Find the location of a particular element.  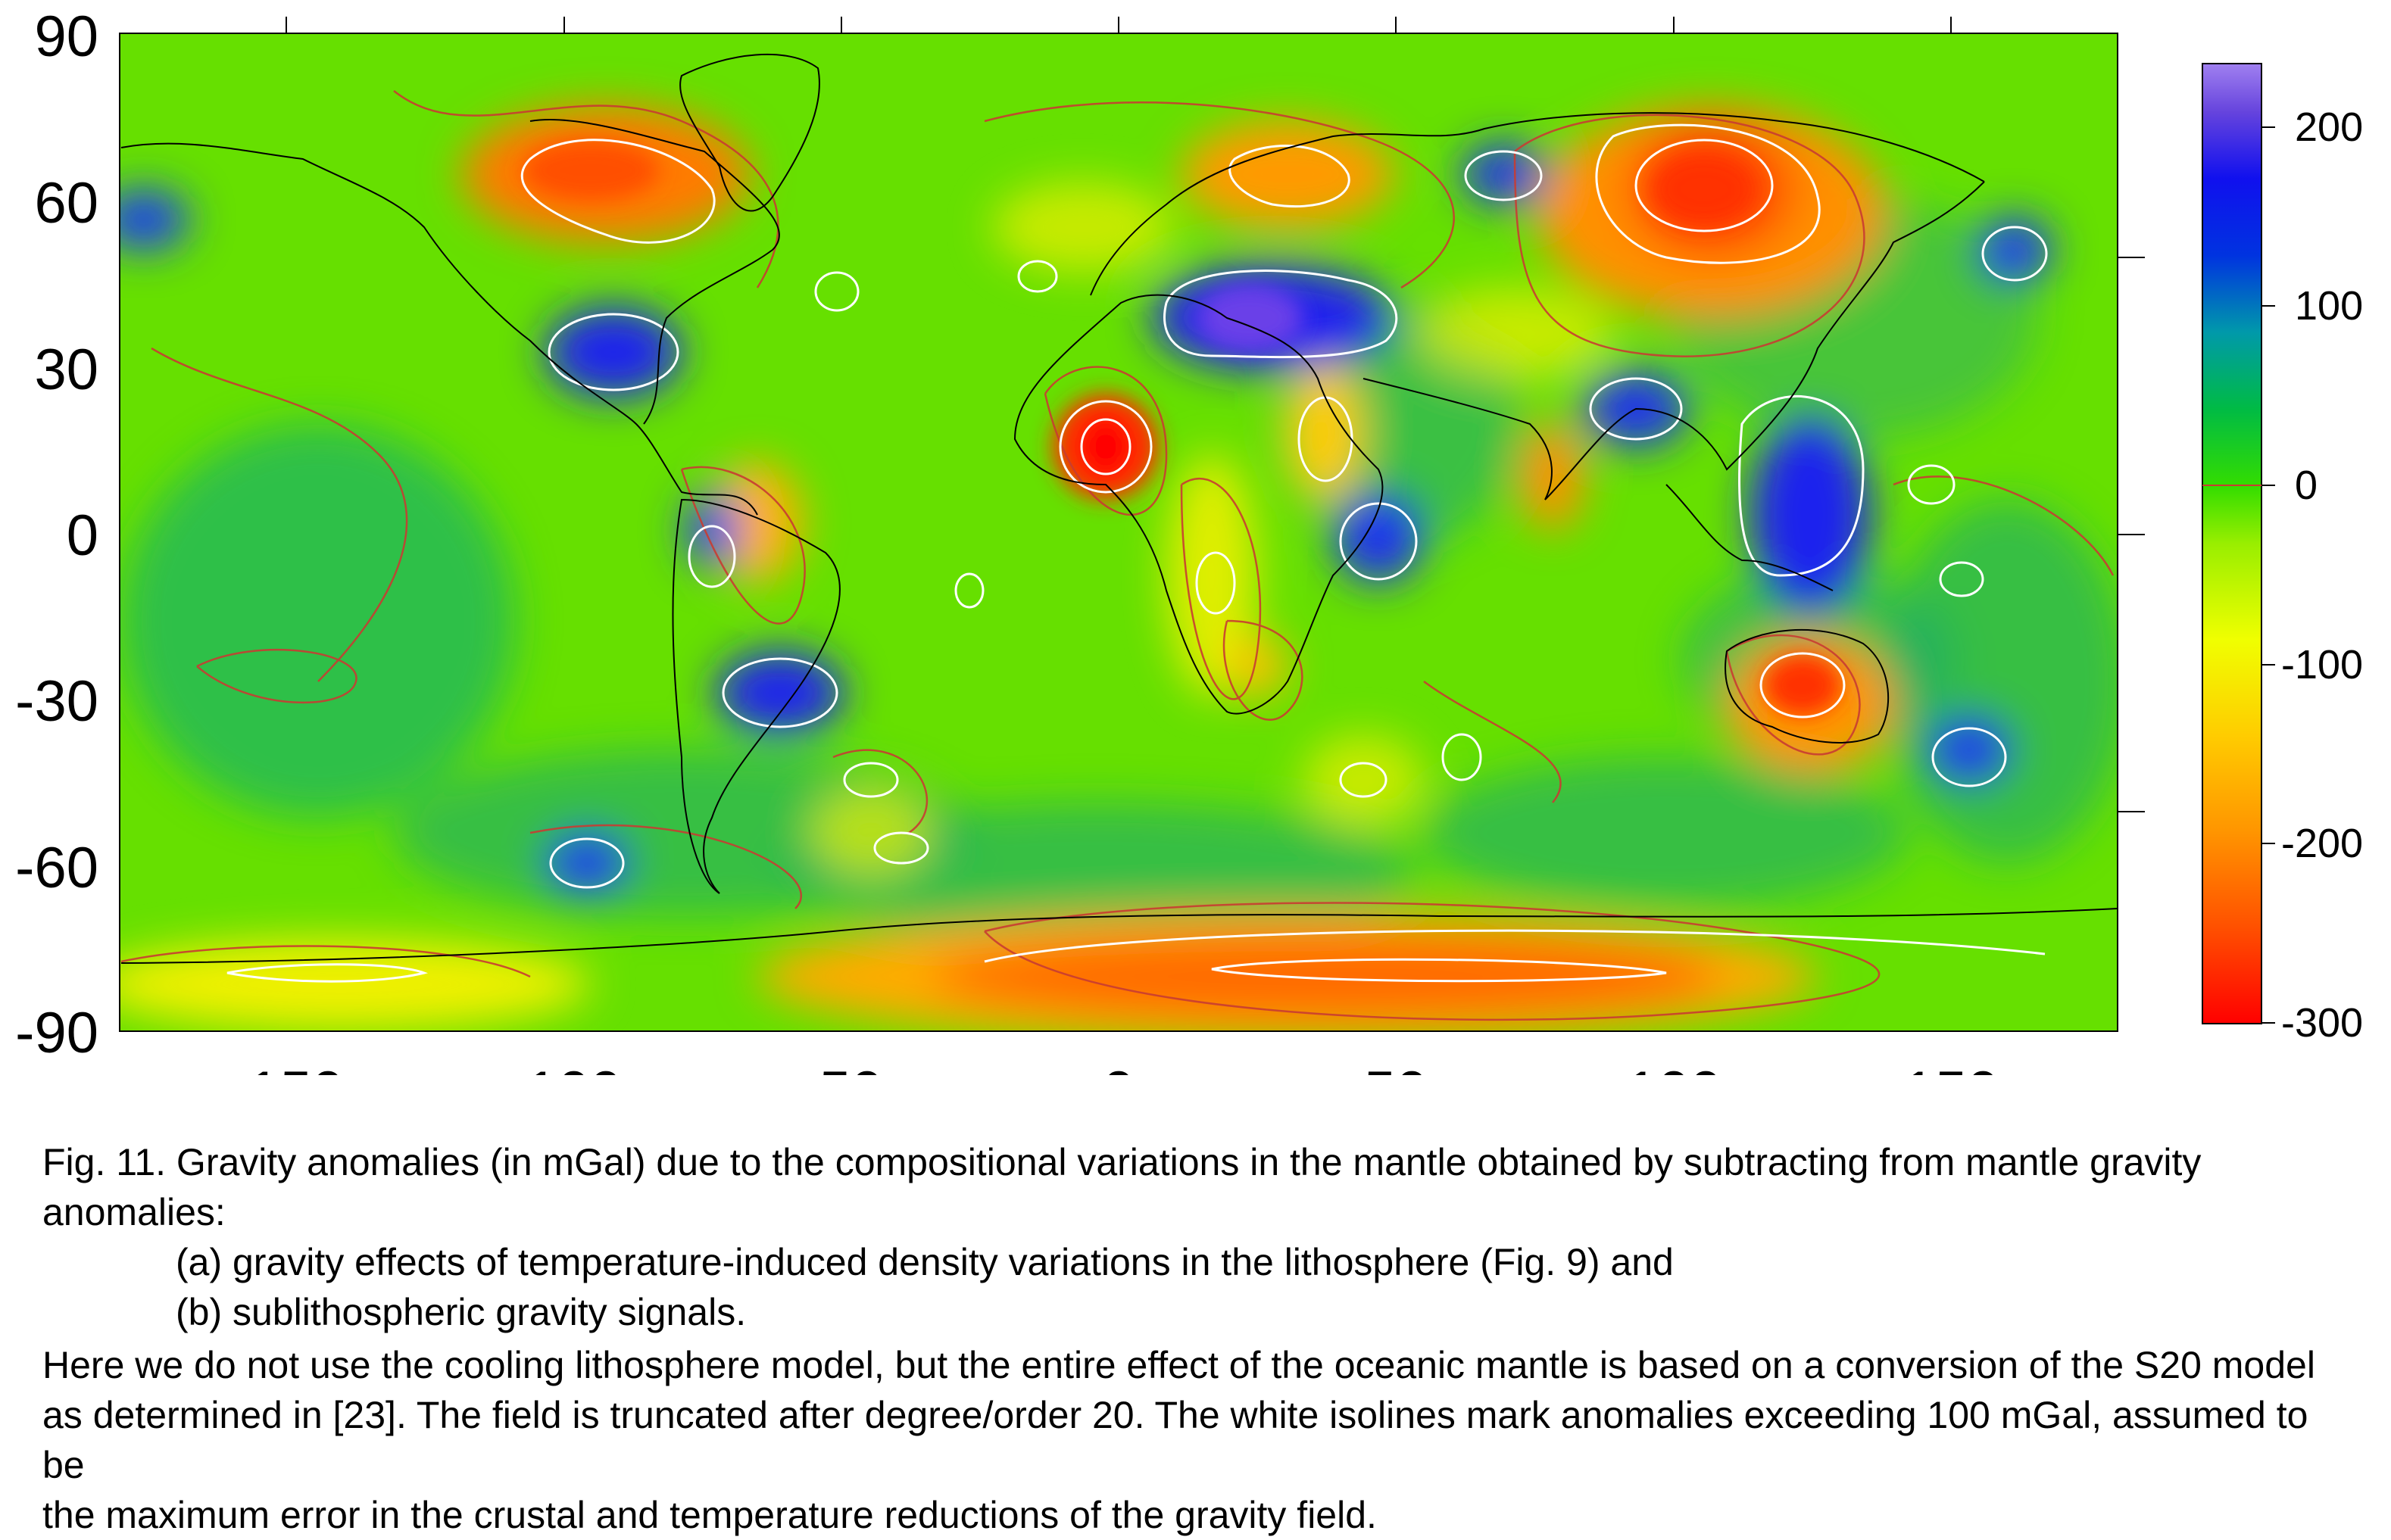

colorbar-tick-label: 200 is located at coordinates (2329, 127).